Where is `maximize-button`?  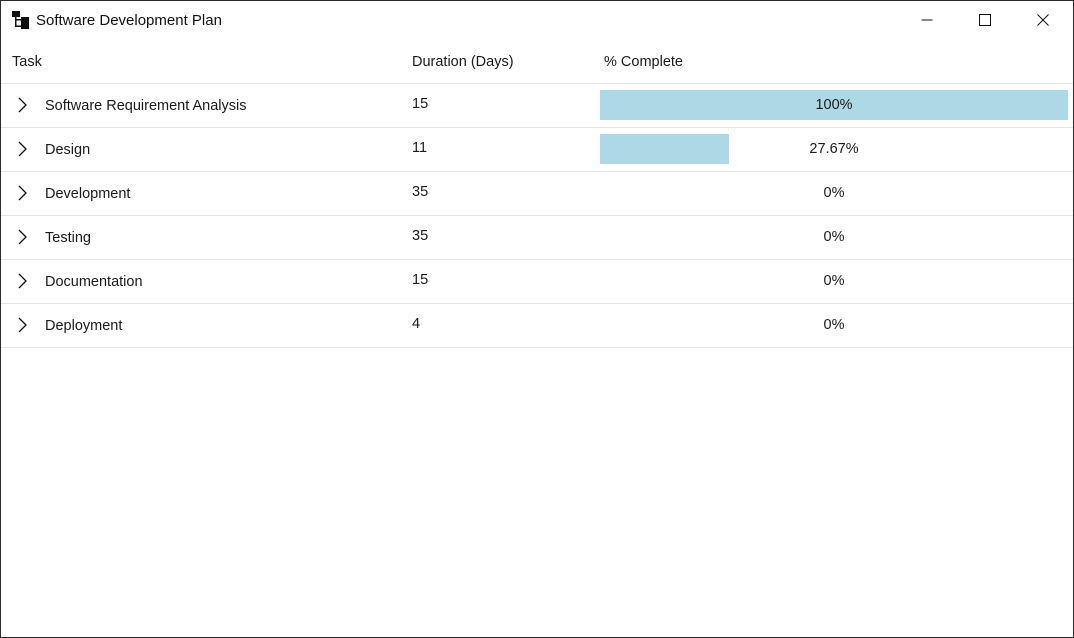 maximize-button is located at coordinates (985, 20).